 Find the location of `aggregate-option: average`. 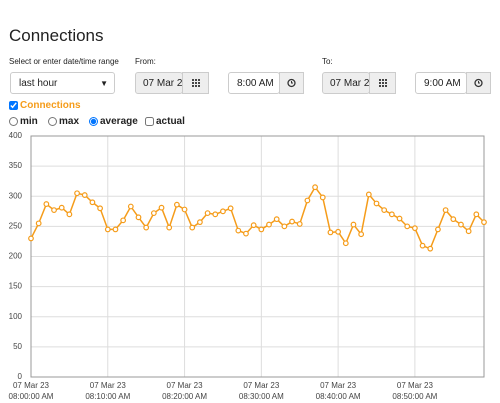

aggregate-option: average is located at coordinates (113, 121).